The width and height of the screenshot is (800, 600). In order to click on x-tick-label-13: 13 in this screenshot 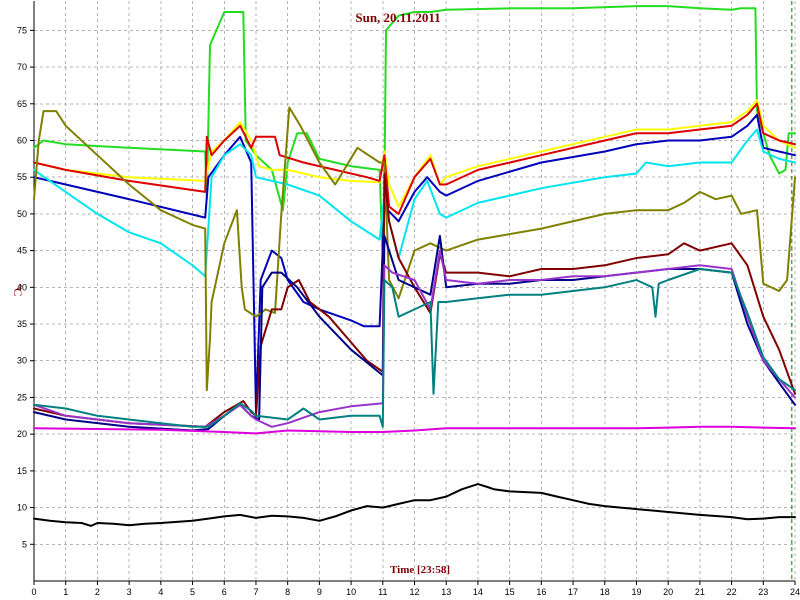, I will do `click(446, 592)`.